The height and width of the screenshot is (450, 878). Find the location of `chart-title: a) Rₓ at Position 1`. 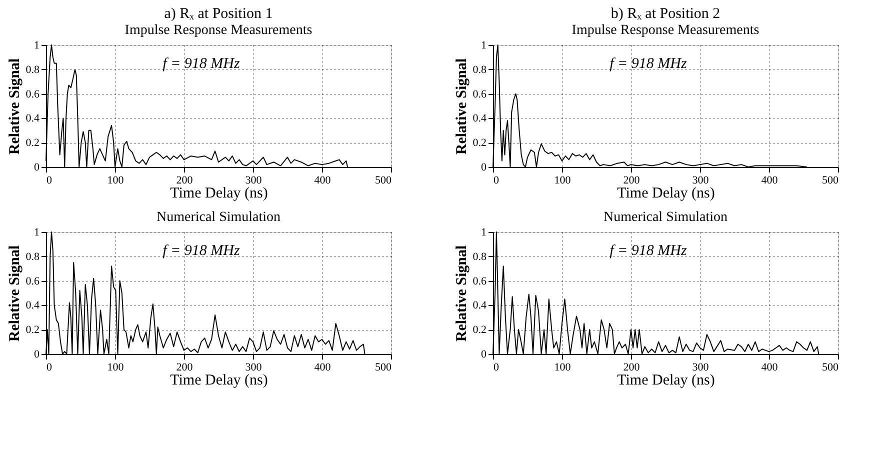

chart-title: a) Rₓ at Position 1 is located at coordinates (218, 14).